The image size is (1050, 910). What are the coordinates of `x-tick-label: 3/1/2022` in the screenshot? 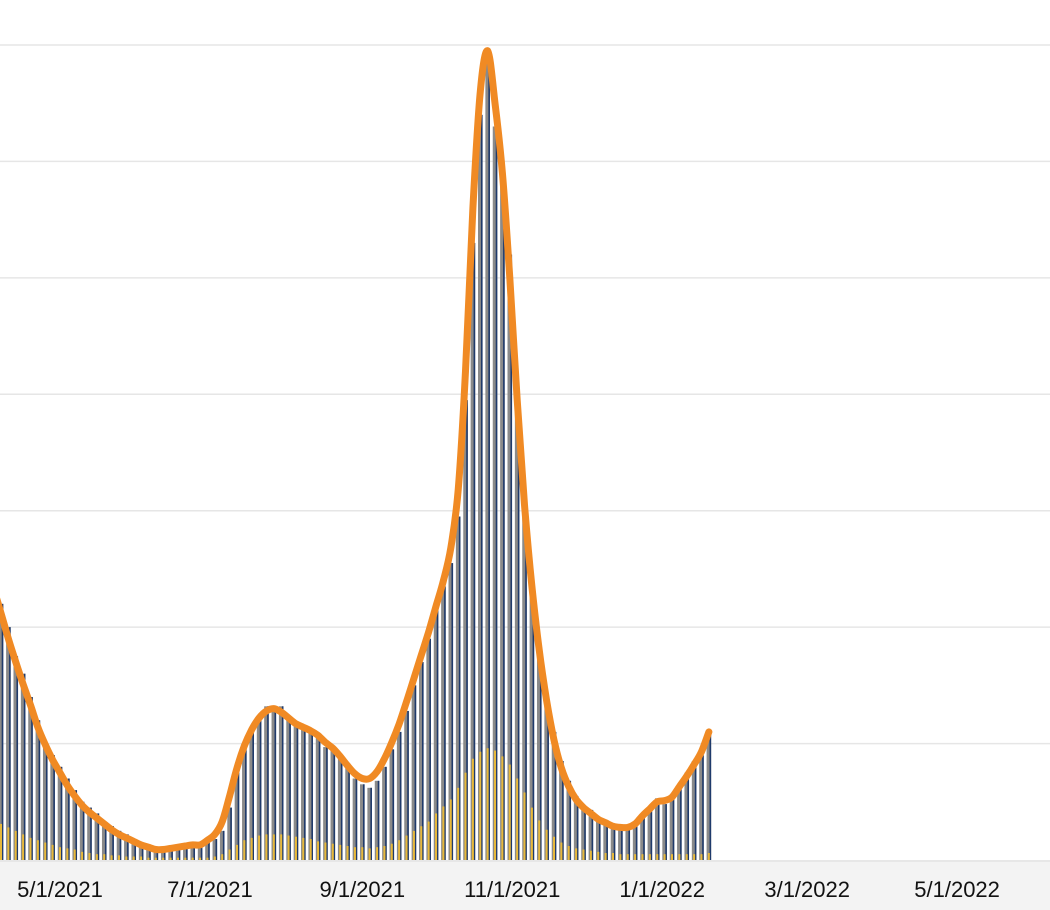 It's located at (807, 889).